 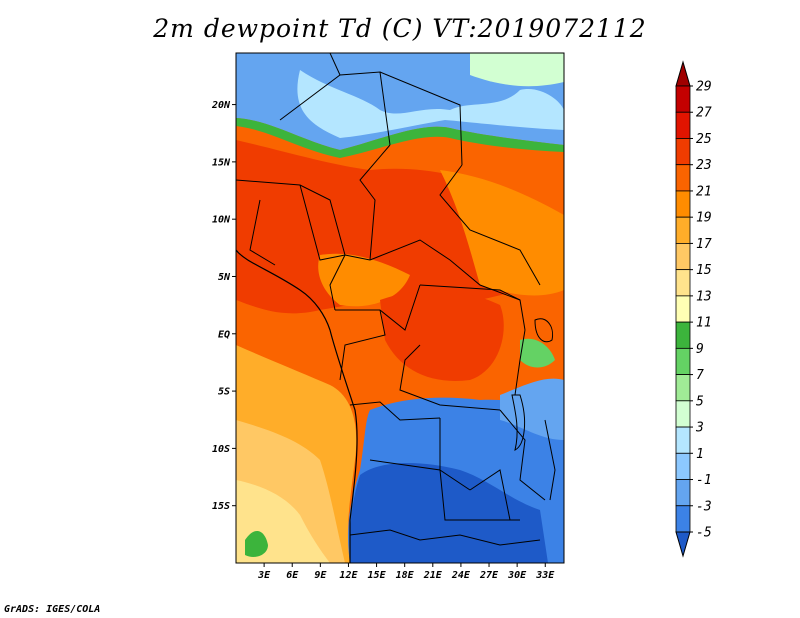 I want to click on colorbar-label: -3, so click(x=704, y=506).